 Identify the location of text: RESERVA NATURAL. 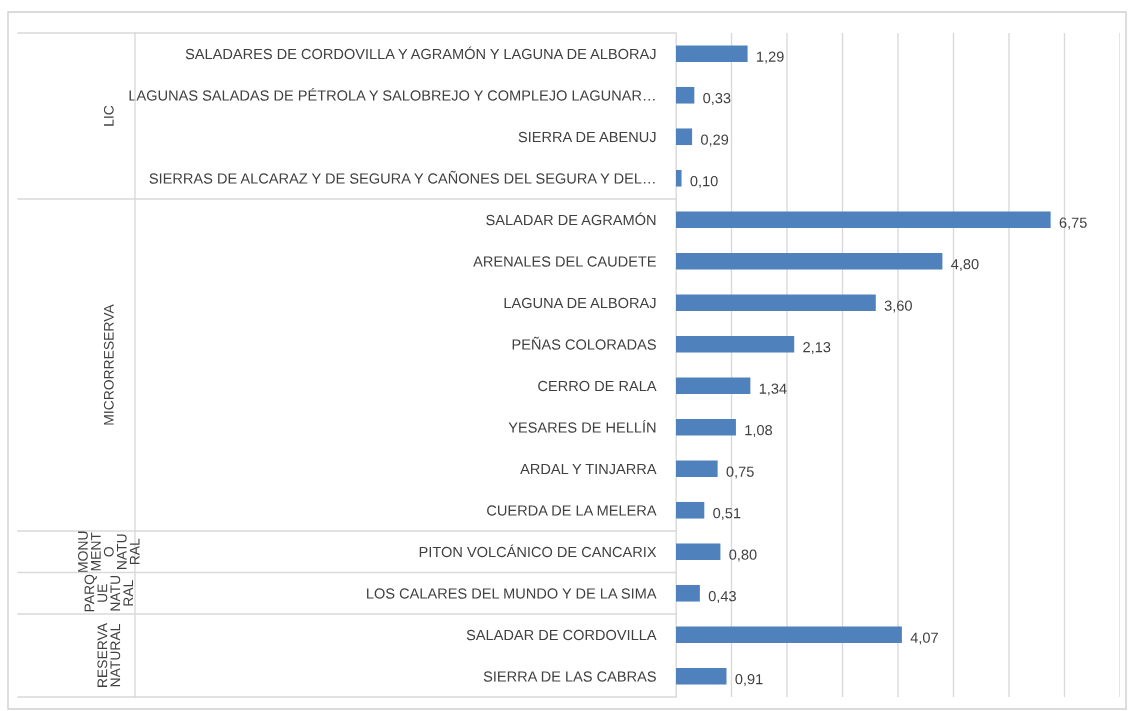
(109, 654).